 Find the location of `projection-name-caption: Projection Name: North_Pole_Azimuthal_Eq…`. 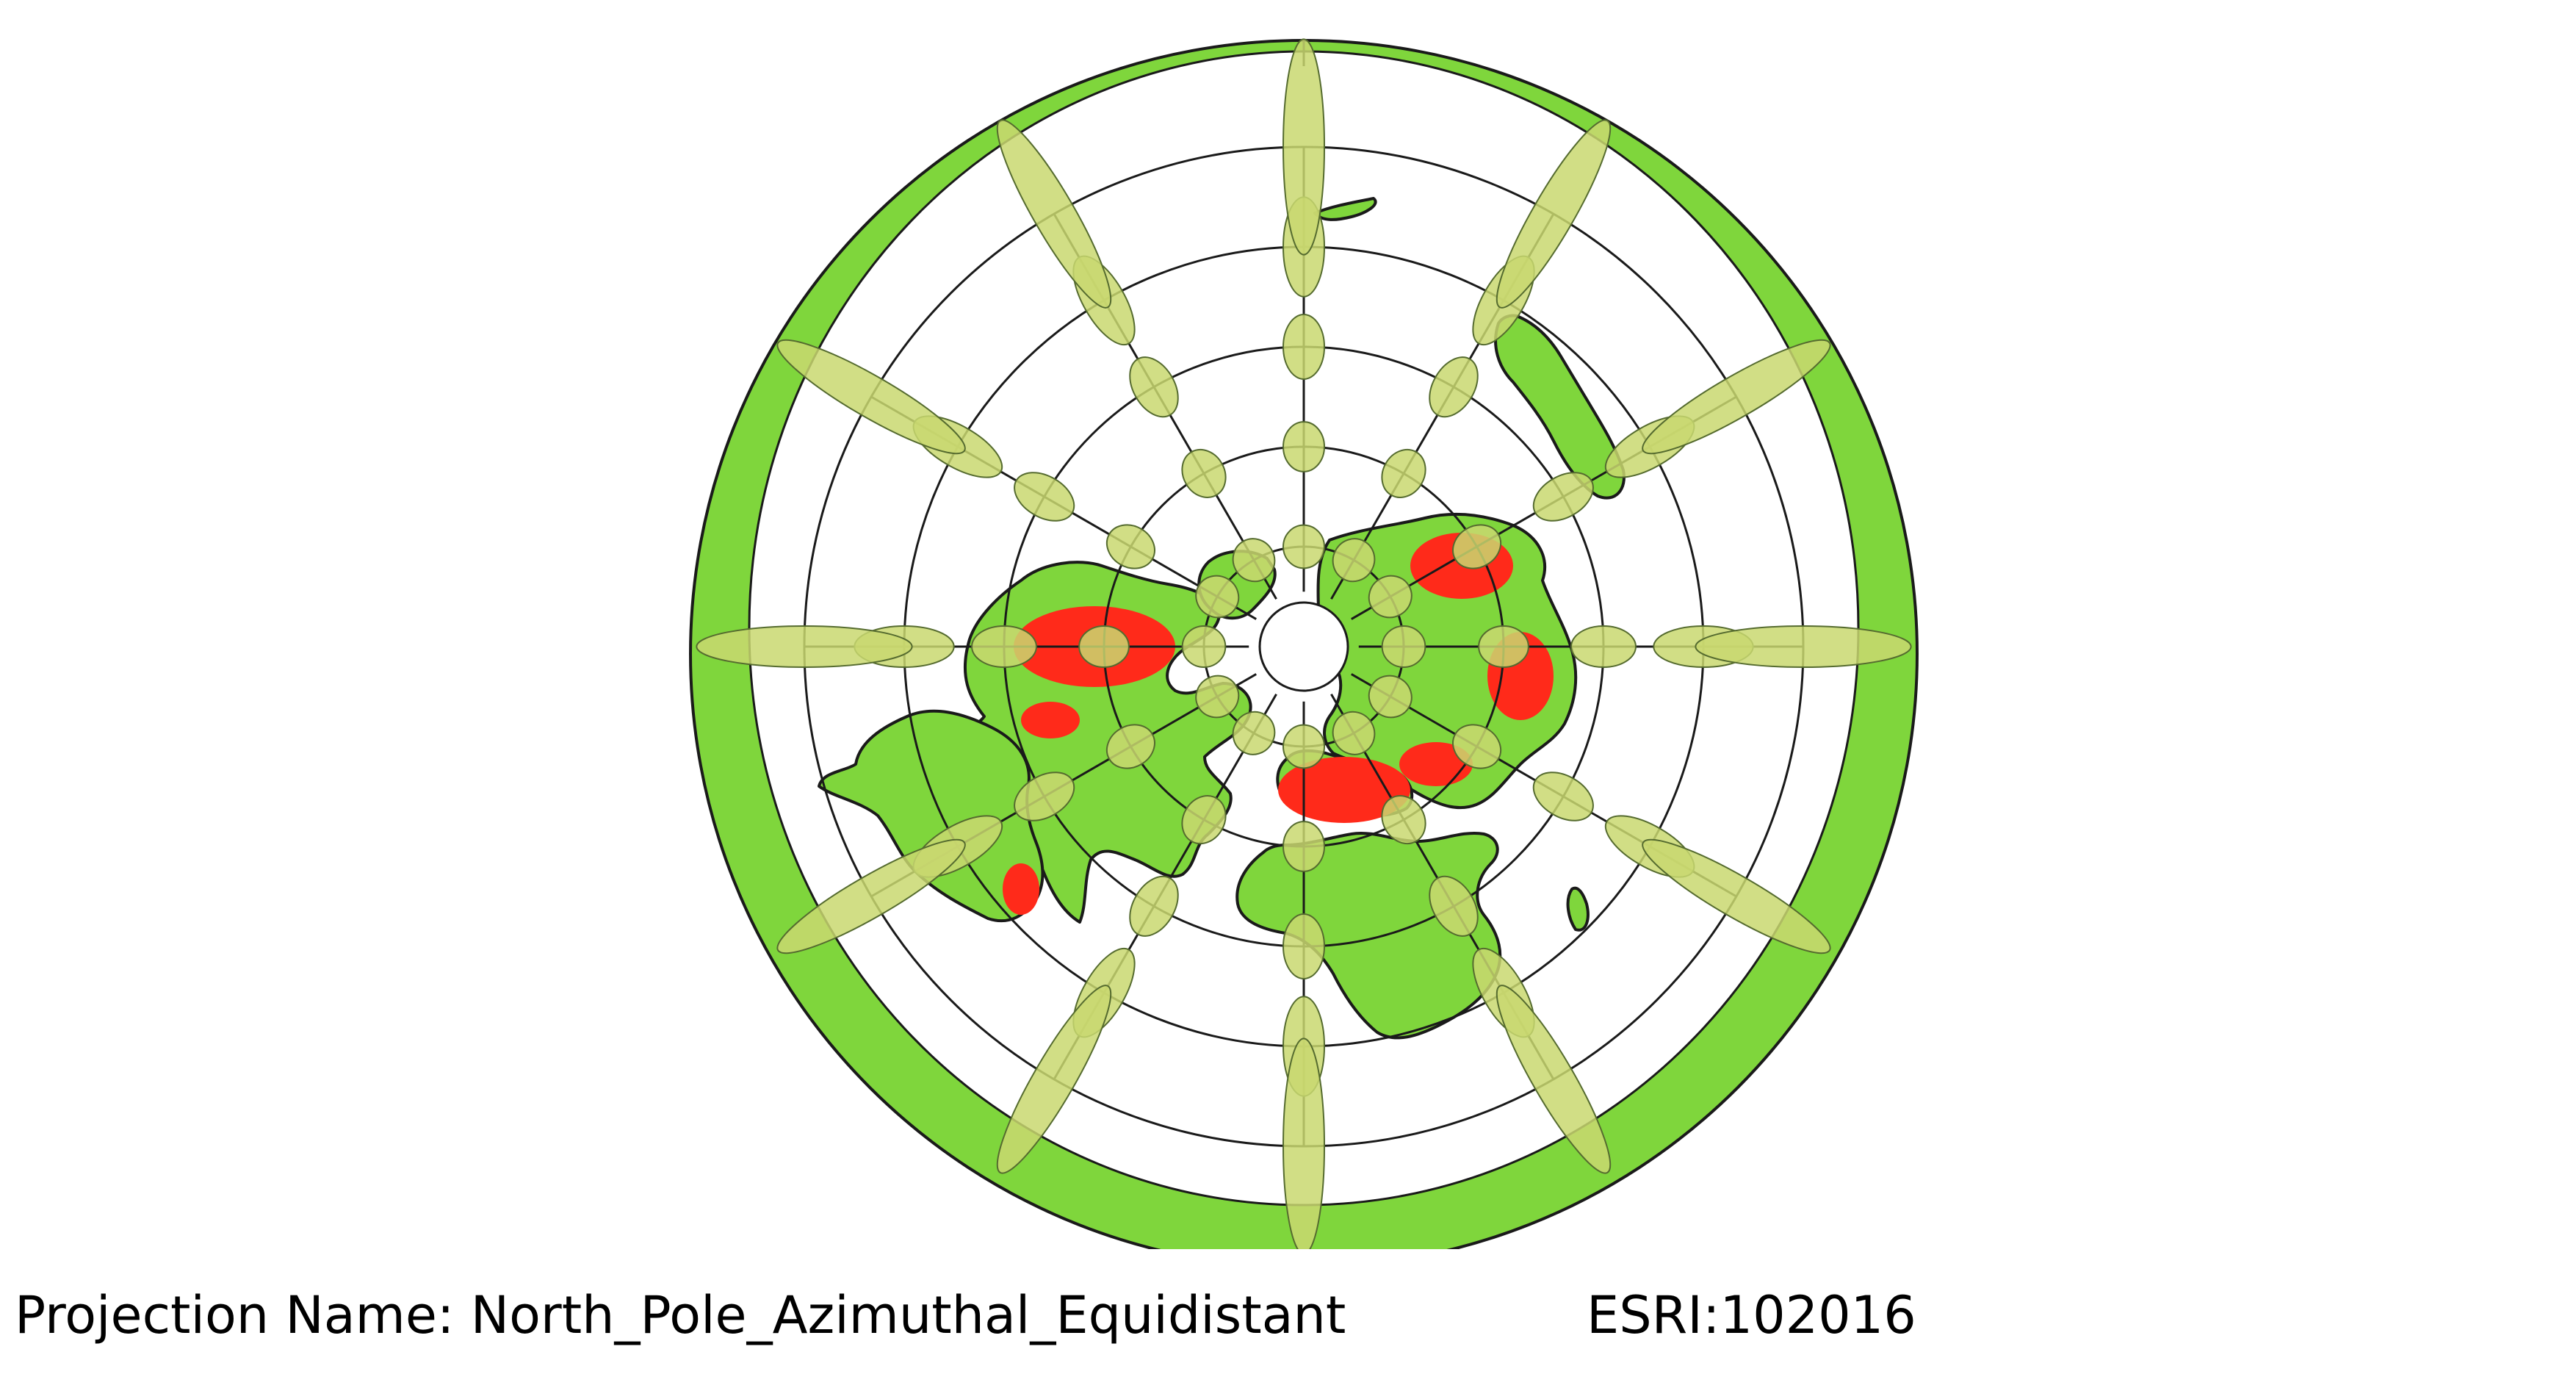

projection-name-caption: Projection Name: North_Pole_Azimuthal_Eq… is located at coordinates (680, 1315).